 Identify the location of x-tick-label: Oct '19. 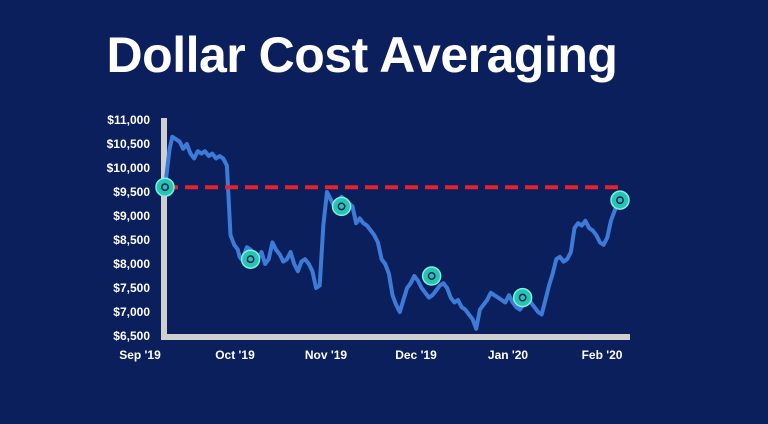
(235, 355).